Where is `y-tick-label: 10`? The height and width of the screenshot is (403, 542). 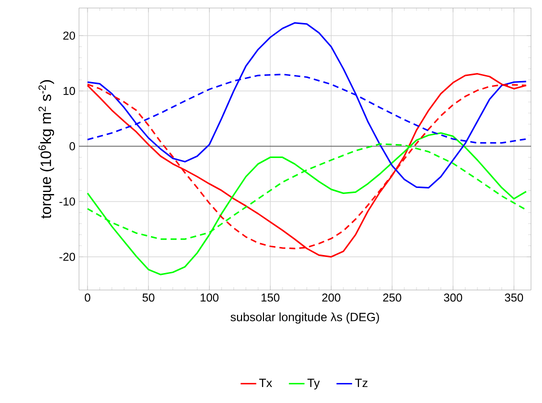 y-tick-label: 10 is located at coordinates (70, 90).